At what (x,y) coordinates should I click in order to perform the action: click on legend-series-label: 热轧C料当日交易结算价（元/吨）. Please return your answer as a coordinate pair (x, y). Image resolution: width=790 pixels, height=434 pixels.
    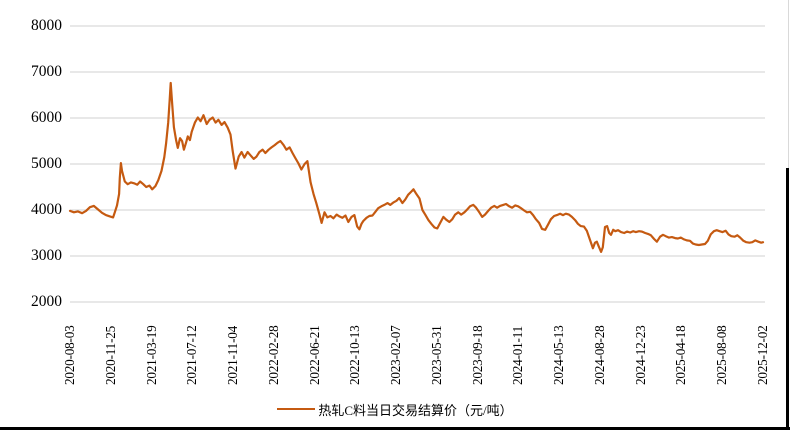
    Looking at the image, I should click on (415, 410).